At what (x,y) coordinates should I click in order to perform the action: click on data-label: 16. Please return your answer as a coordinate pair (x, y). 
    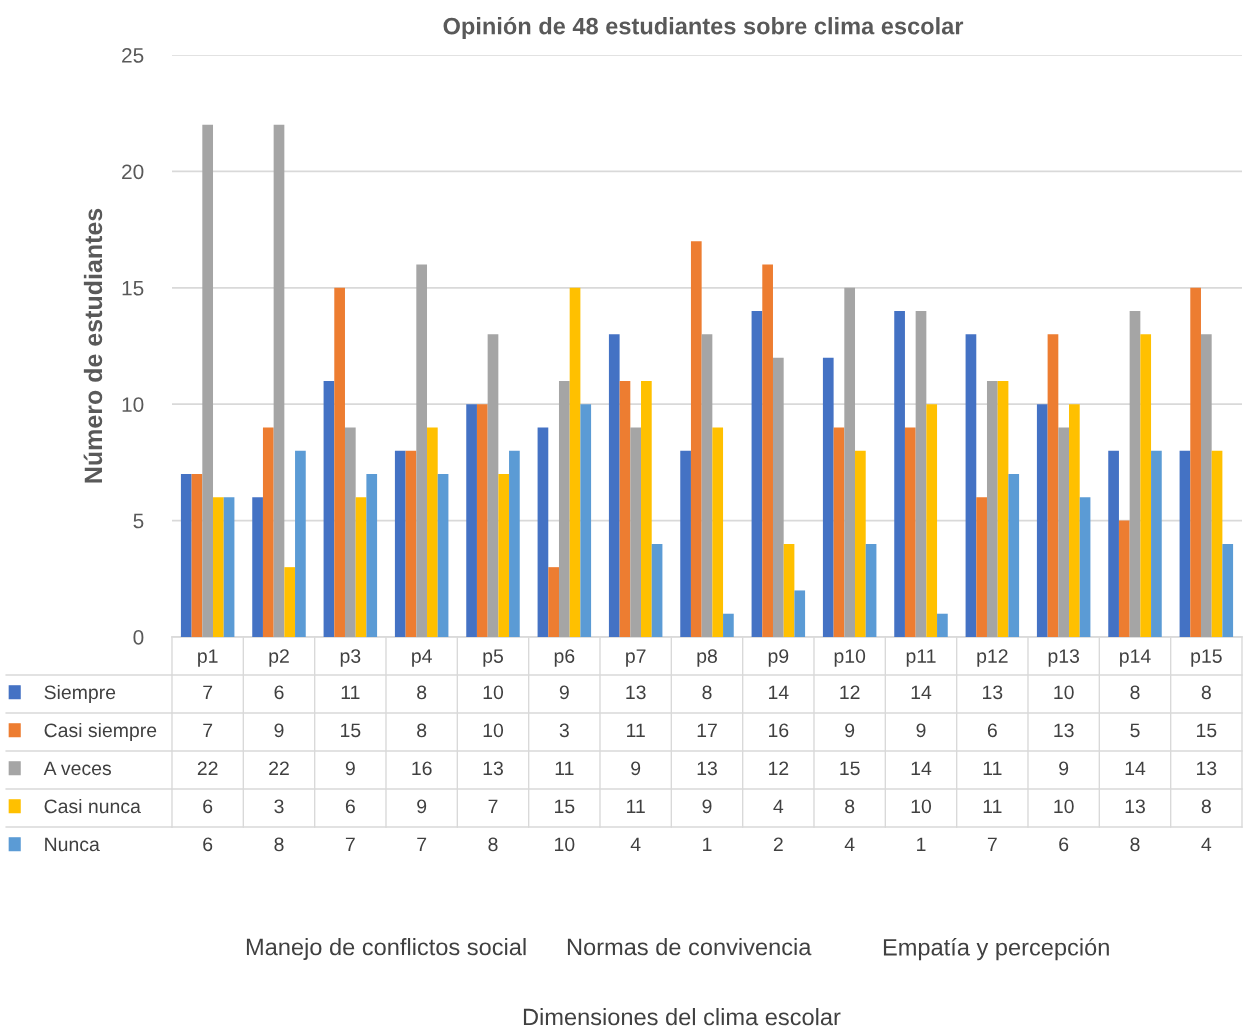
    Looking at the image, I should click on (779, 730).